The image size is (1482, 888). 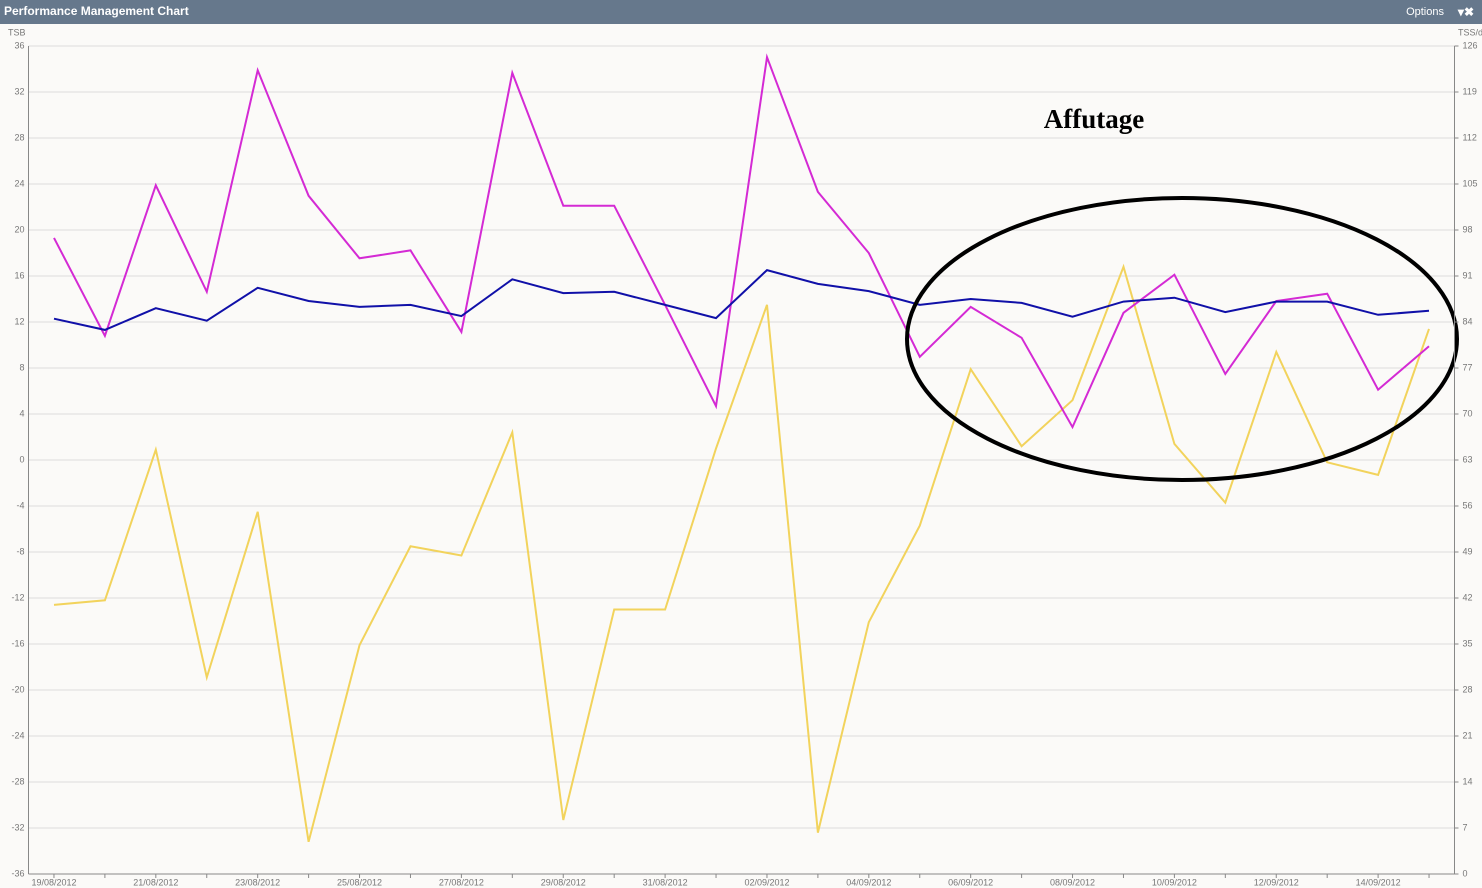 I want to click on close-icon: ▾✖, so click(x=1465, y=12).